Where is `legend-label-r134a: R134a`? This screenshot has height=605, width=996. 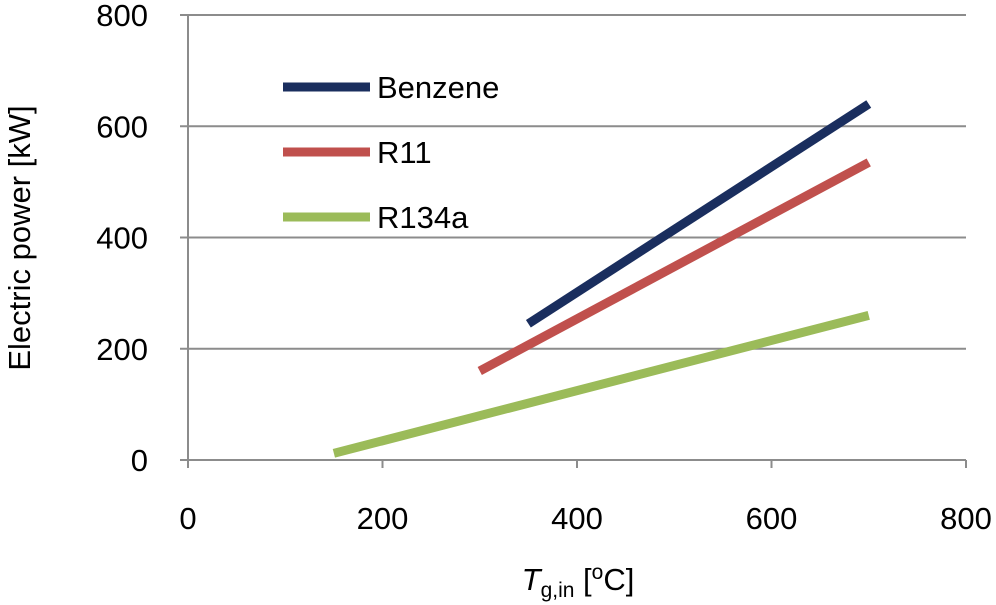
legend-label-r134a: R134a is located at coordinates (423, 217).